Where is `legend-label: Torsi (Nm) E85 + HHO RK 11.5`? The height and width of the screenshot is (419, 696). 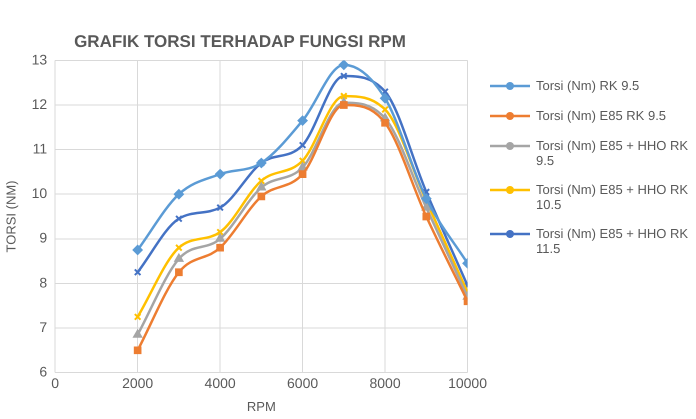
legend-label: Torsi (Nm) E85 + HHO RK 11.5 is located at coordinates (613, 241).